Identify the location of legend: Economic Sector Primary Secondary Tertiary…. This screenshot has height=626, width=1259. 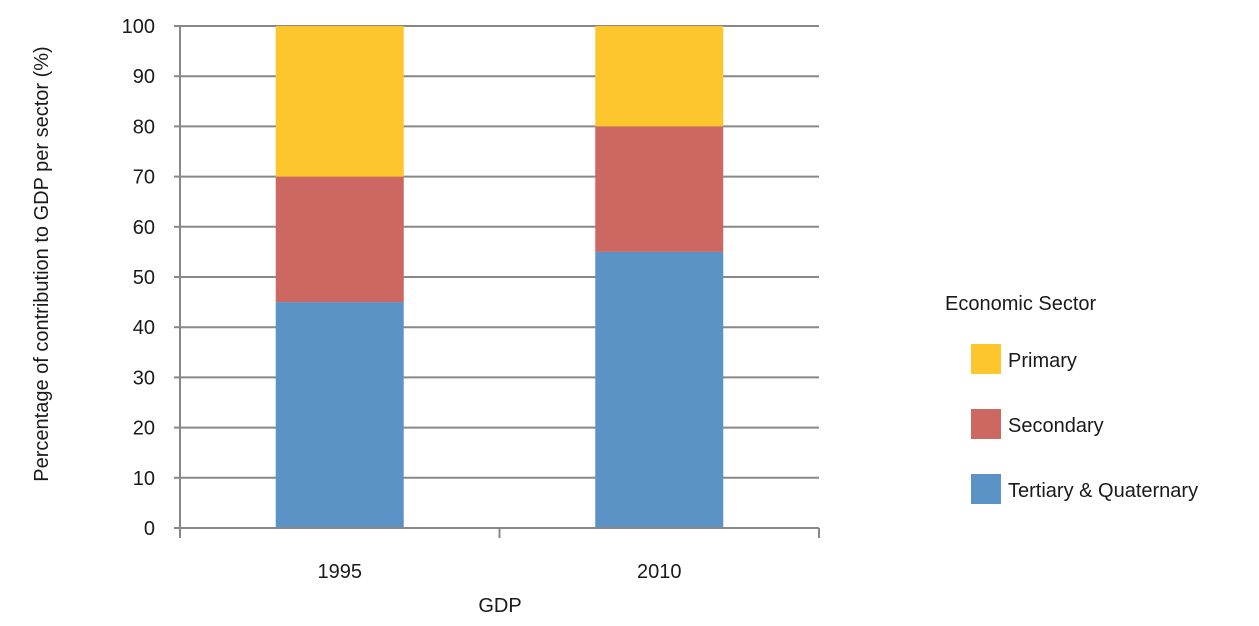
(1071, 398).